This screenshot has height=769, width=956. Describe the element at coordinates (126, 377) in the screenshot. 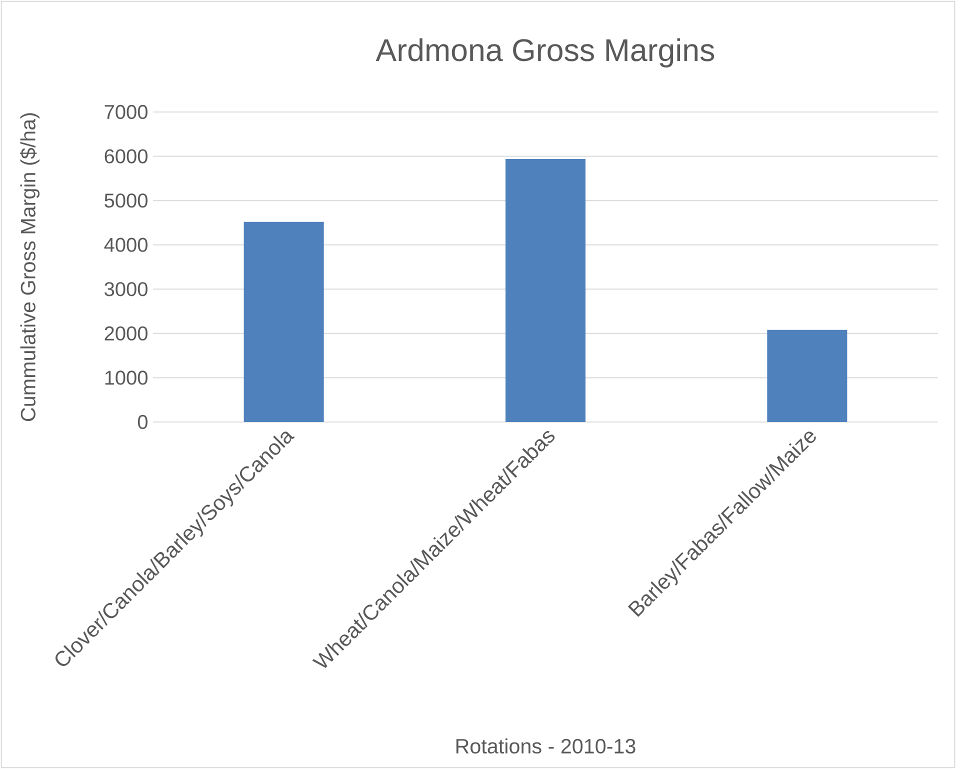

I see `y-tick-label: 1000` at that location.